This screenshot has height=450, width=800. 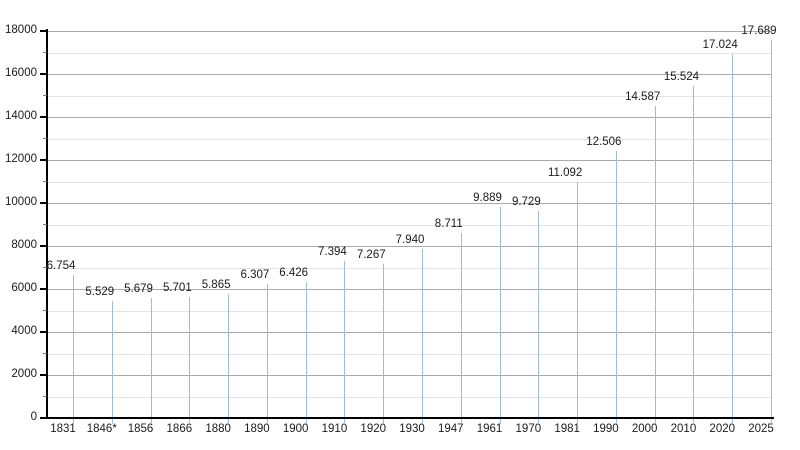 What do you see at coordinates (761, 429) in the screenshot?
I see `x-axis-tick-label: 2025` at bounding box center [761, 429].